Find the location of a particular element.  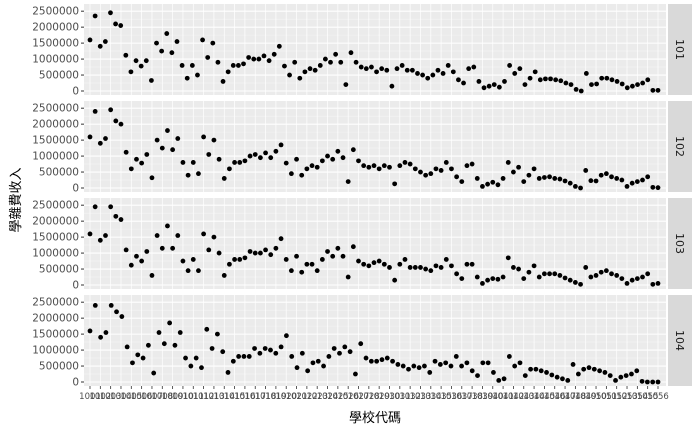

x-tick-label: 1005 is located at coordinates (131, 397).